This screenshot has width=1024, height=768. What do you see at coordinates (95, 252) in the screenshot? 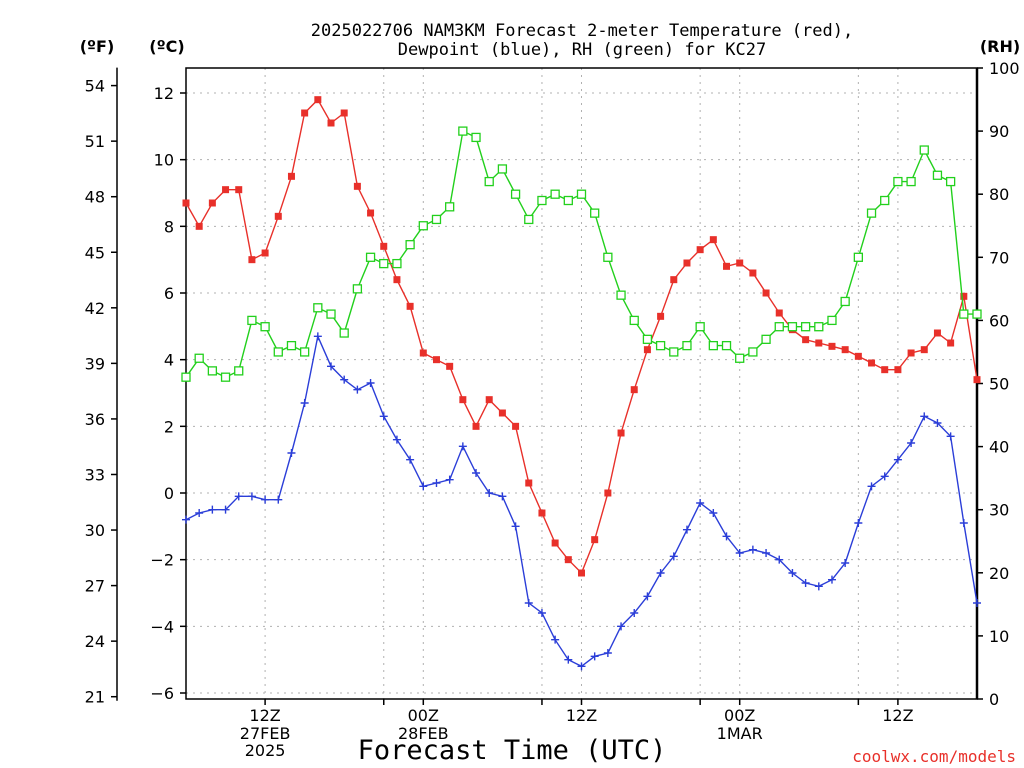
I see `fahrenheit-tick-label: 45` at bounding box center [95, 252].